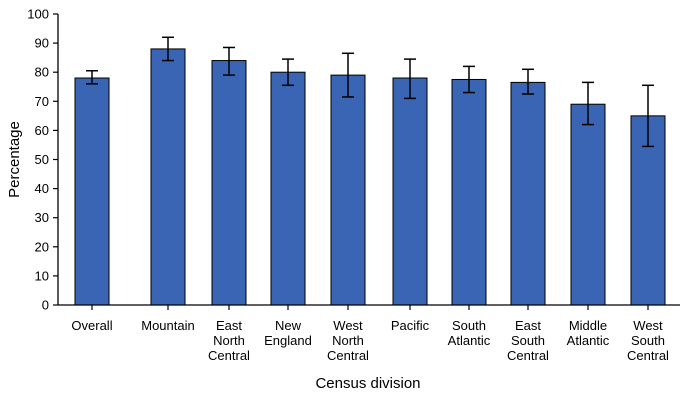  Describe the element at coordinates (42, 72) in the screenshot. I see `y-tick-label: 80` at that location.